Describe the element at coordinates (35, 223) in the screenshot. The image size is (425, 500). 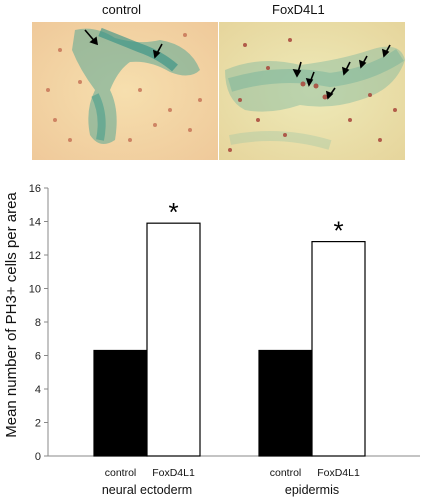
I see `y-tick-label: 14` at that location.